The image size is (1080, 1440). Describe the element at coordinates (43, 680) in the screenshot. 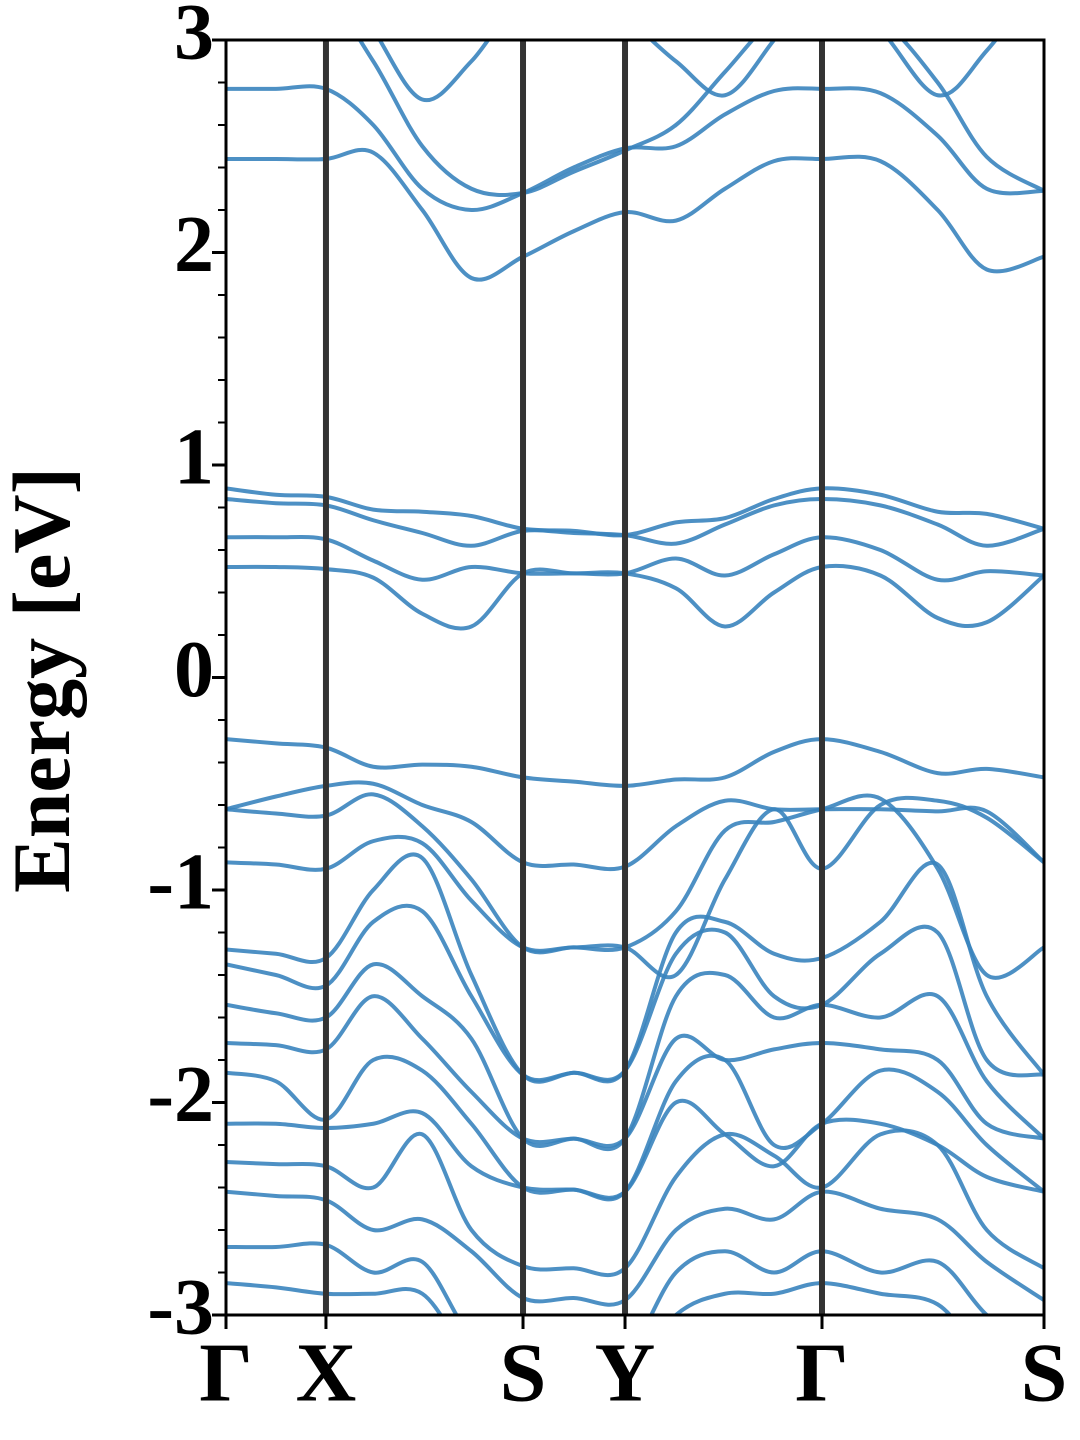

I see `y-axis-label: Energy [eV]` at that location.